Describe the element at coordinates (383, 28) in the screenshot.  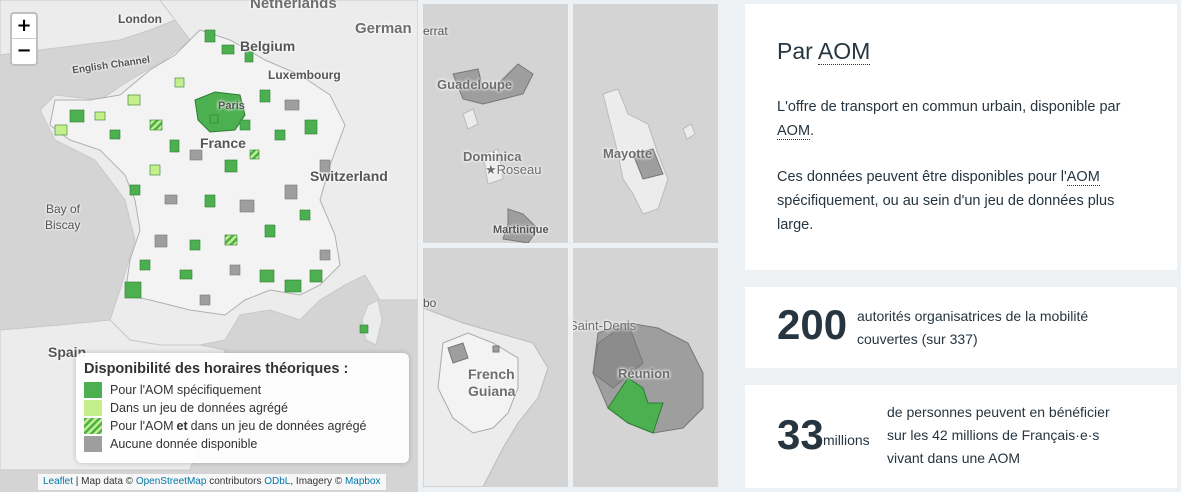
I see `label-germany: German` at that location.